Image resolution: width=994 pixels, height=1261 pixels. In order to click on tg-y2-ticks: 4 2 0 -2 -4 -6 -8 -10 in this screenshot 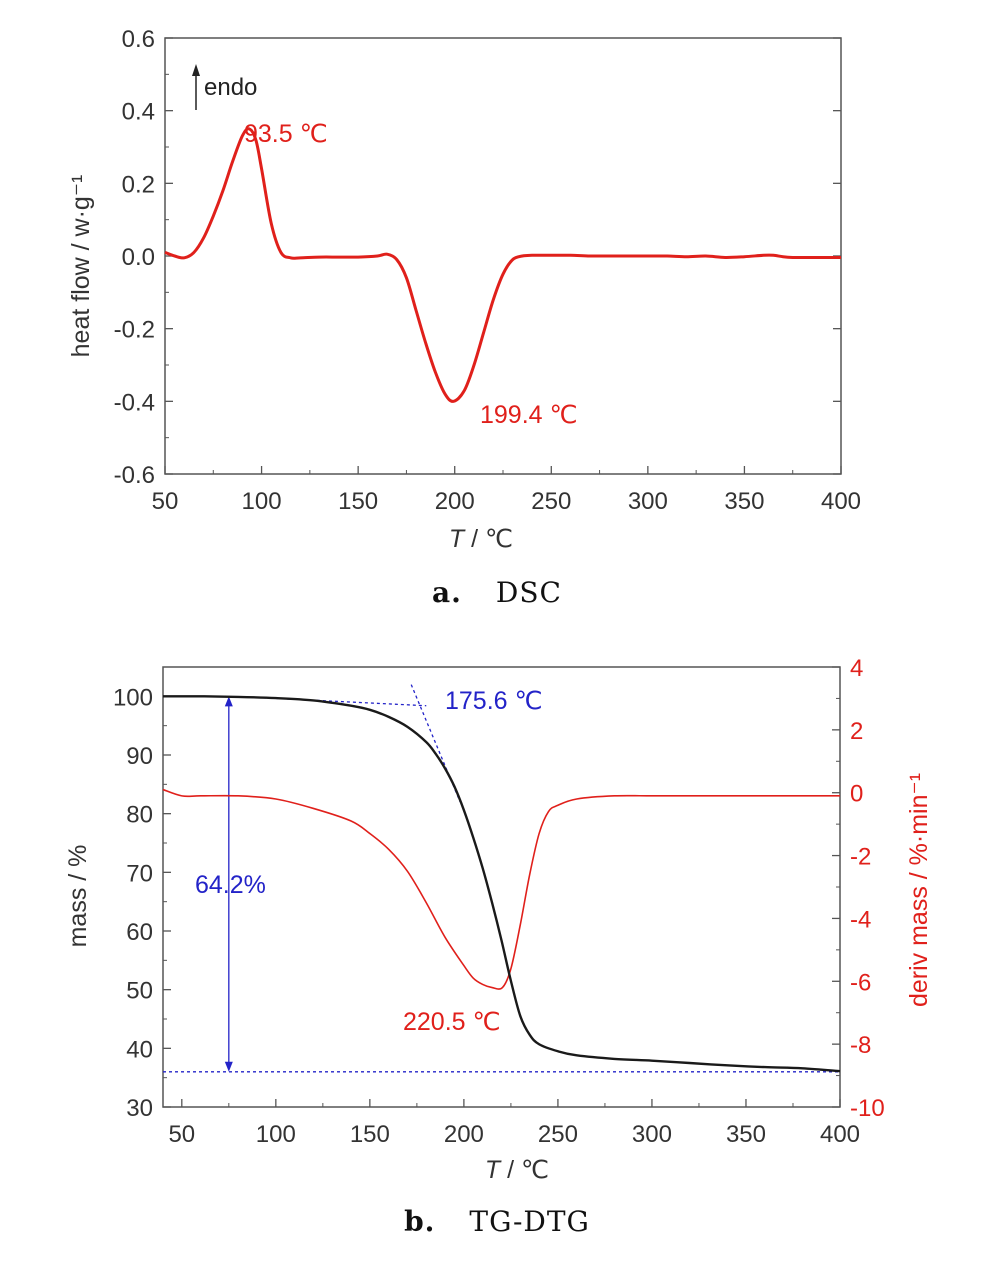, I will do `click(858, 888)`.